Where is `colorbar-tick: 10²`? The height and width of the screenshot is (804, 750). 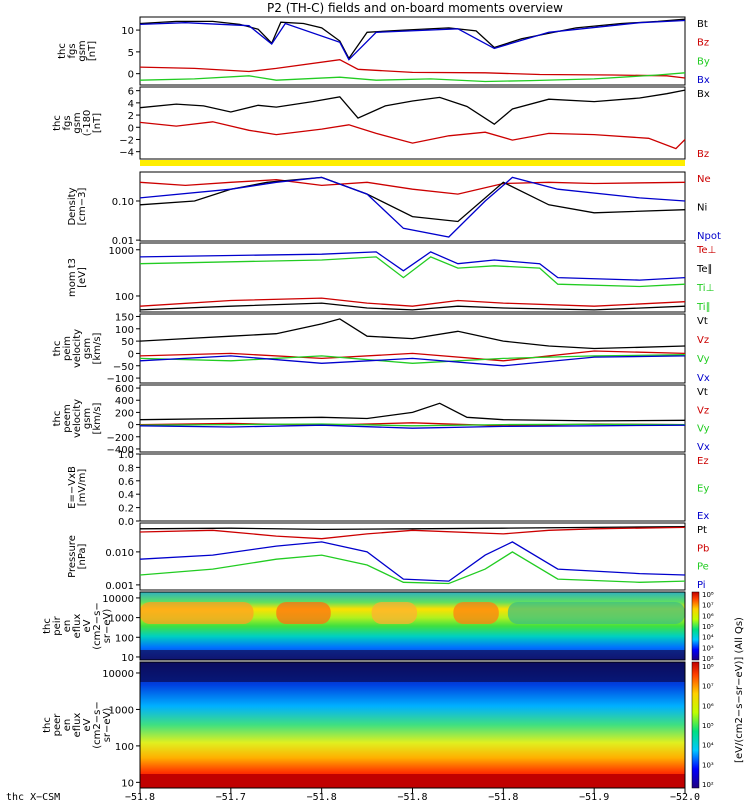
colorbar-tick: 10² is located at coordinates (708, 659).